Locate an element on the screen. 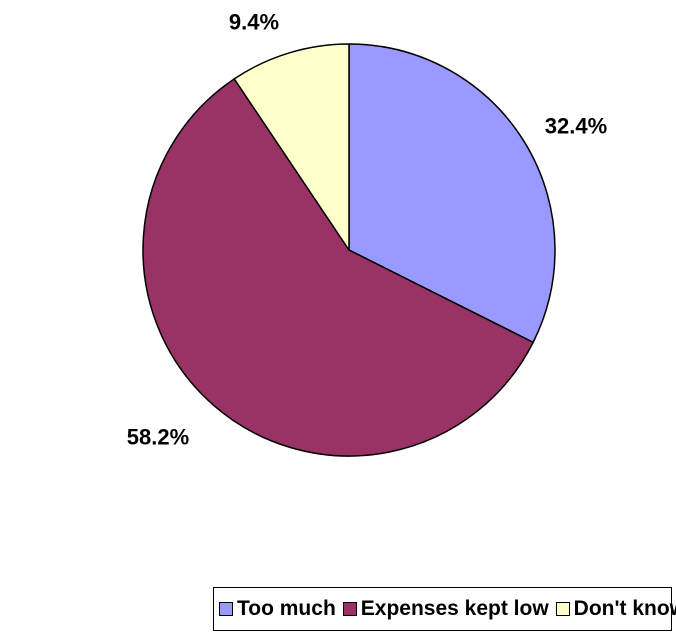 This screenshot has height=634, width=676. pie-slice-don-t-know is located at coordinates (291, 147).